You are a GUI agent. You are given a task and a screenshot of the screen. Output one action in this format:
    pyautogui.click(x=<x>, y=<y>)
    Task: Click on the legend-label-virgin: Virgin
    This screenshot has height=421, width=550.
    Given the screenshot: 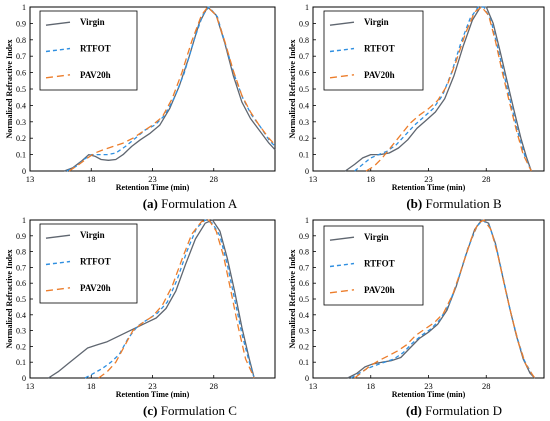 What is the action you would take?
    pyautogui.click(x=376, y=22)
    